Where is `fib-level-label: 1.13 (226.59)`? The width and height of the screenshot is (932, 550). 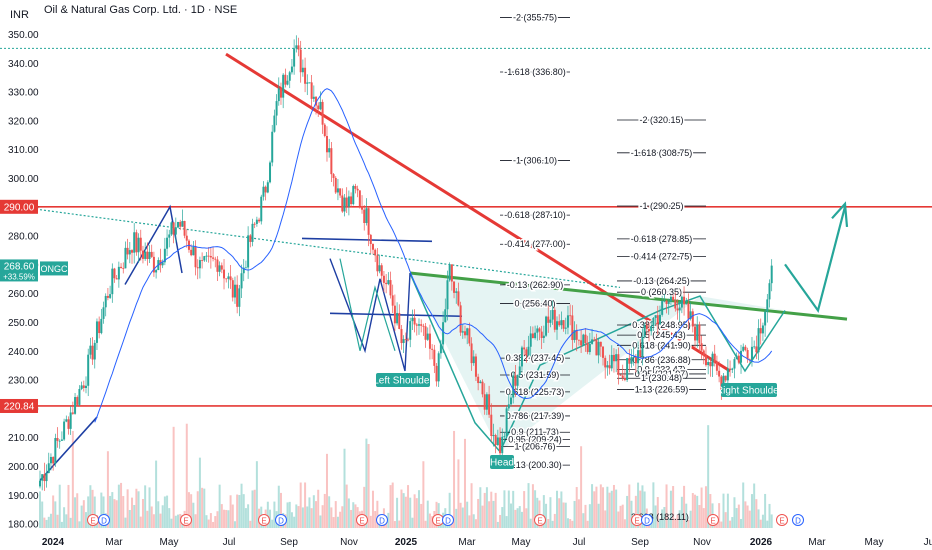
fib-level-label: 1.13 (226.59) is located at coordinates (662, 389).